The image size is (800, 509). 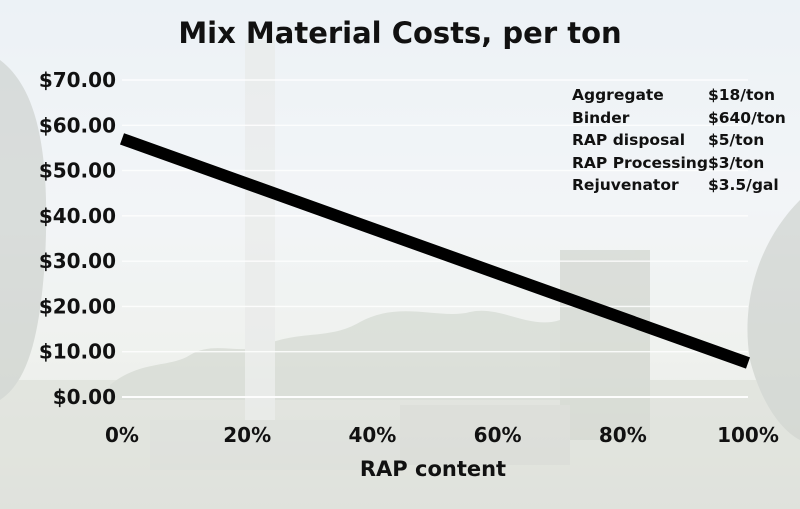 I want to click on y-tick-label: $40.00, so click(x=77, y=216).